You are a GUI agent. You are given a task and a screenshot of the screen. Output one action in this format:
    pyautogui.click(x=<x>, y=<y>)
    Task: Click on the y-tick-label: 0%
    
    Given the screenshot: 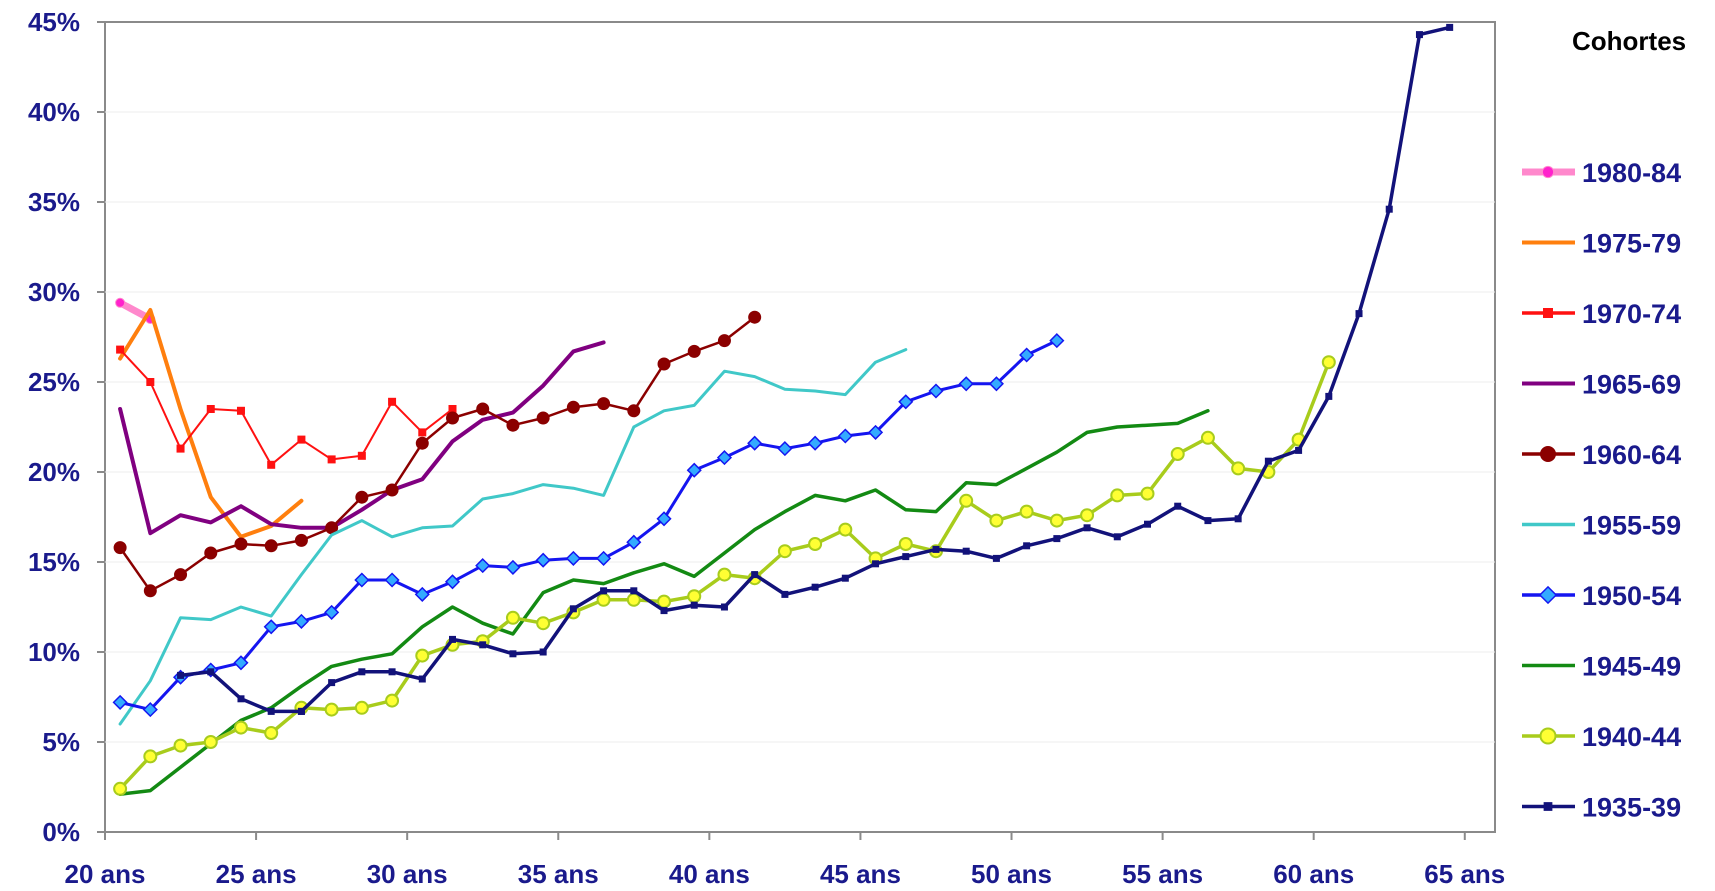 What is the action you would take?
    pyautogui.click(x=61, y=832)
    